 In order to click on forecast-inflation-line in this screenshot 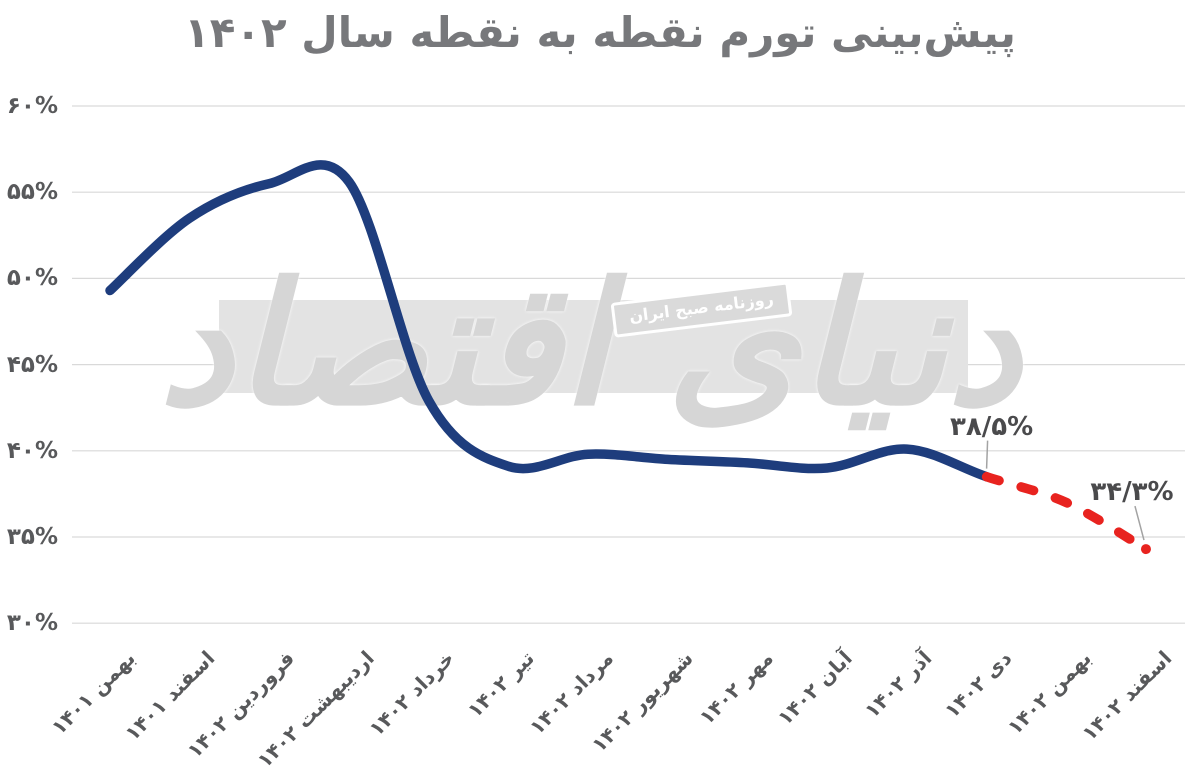, I will do `click(1066, 512)`.